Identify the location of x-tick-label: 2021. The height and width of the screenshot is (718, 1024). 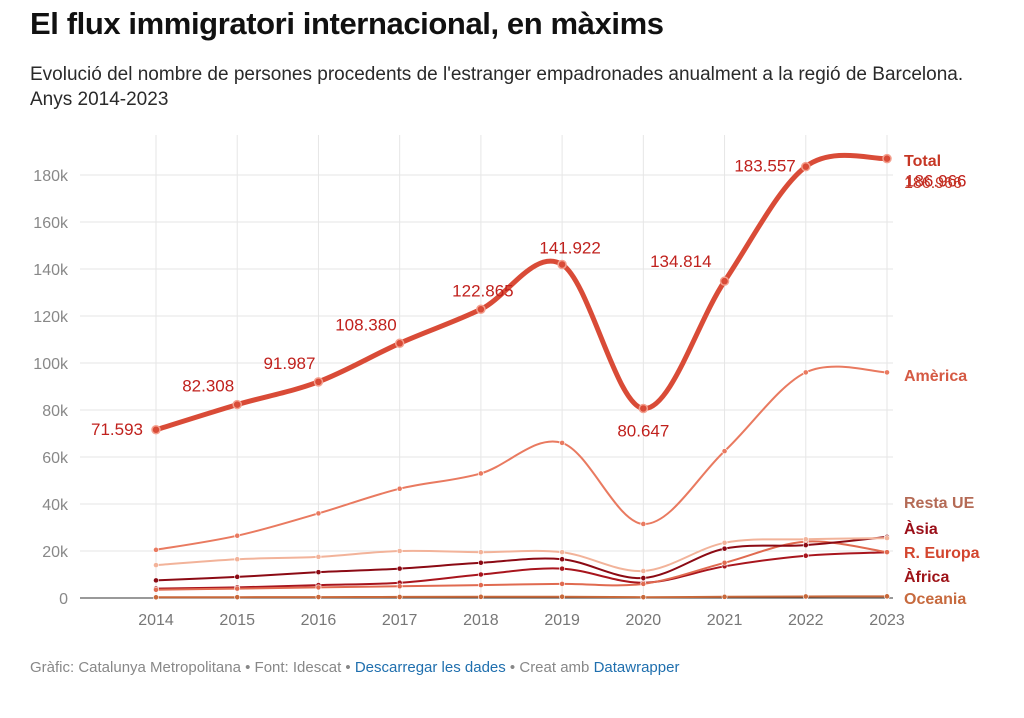
(725, 620).